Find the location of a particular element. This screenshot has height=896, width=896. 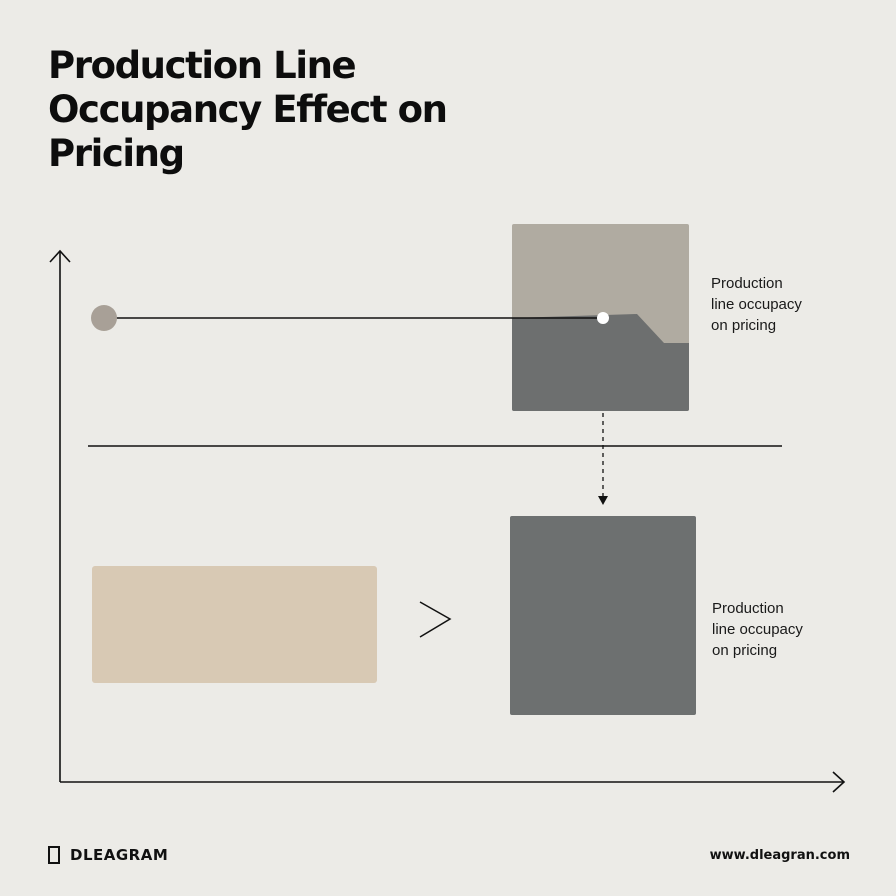

end-marker-dot is located at coordinates (603, 318).